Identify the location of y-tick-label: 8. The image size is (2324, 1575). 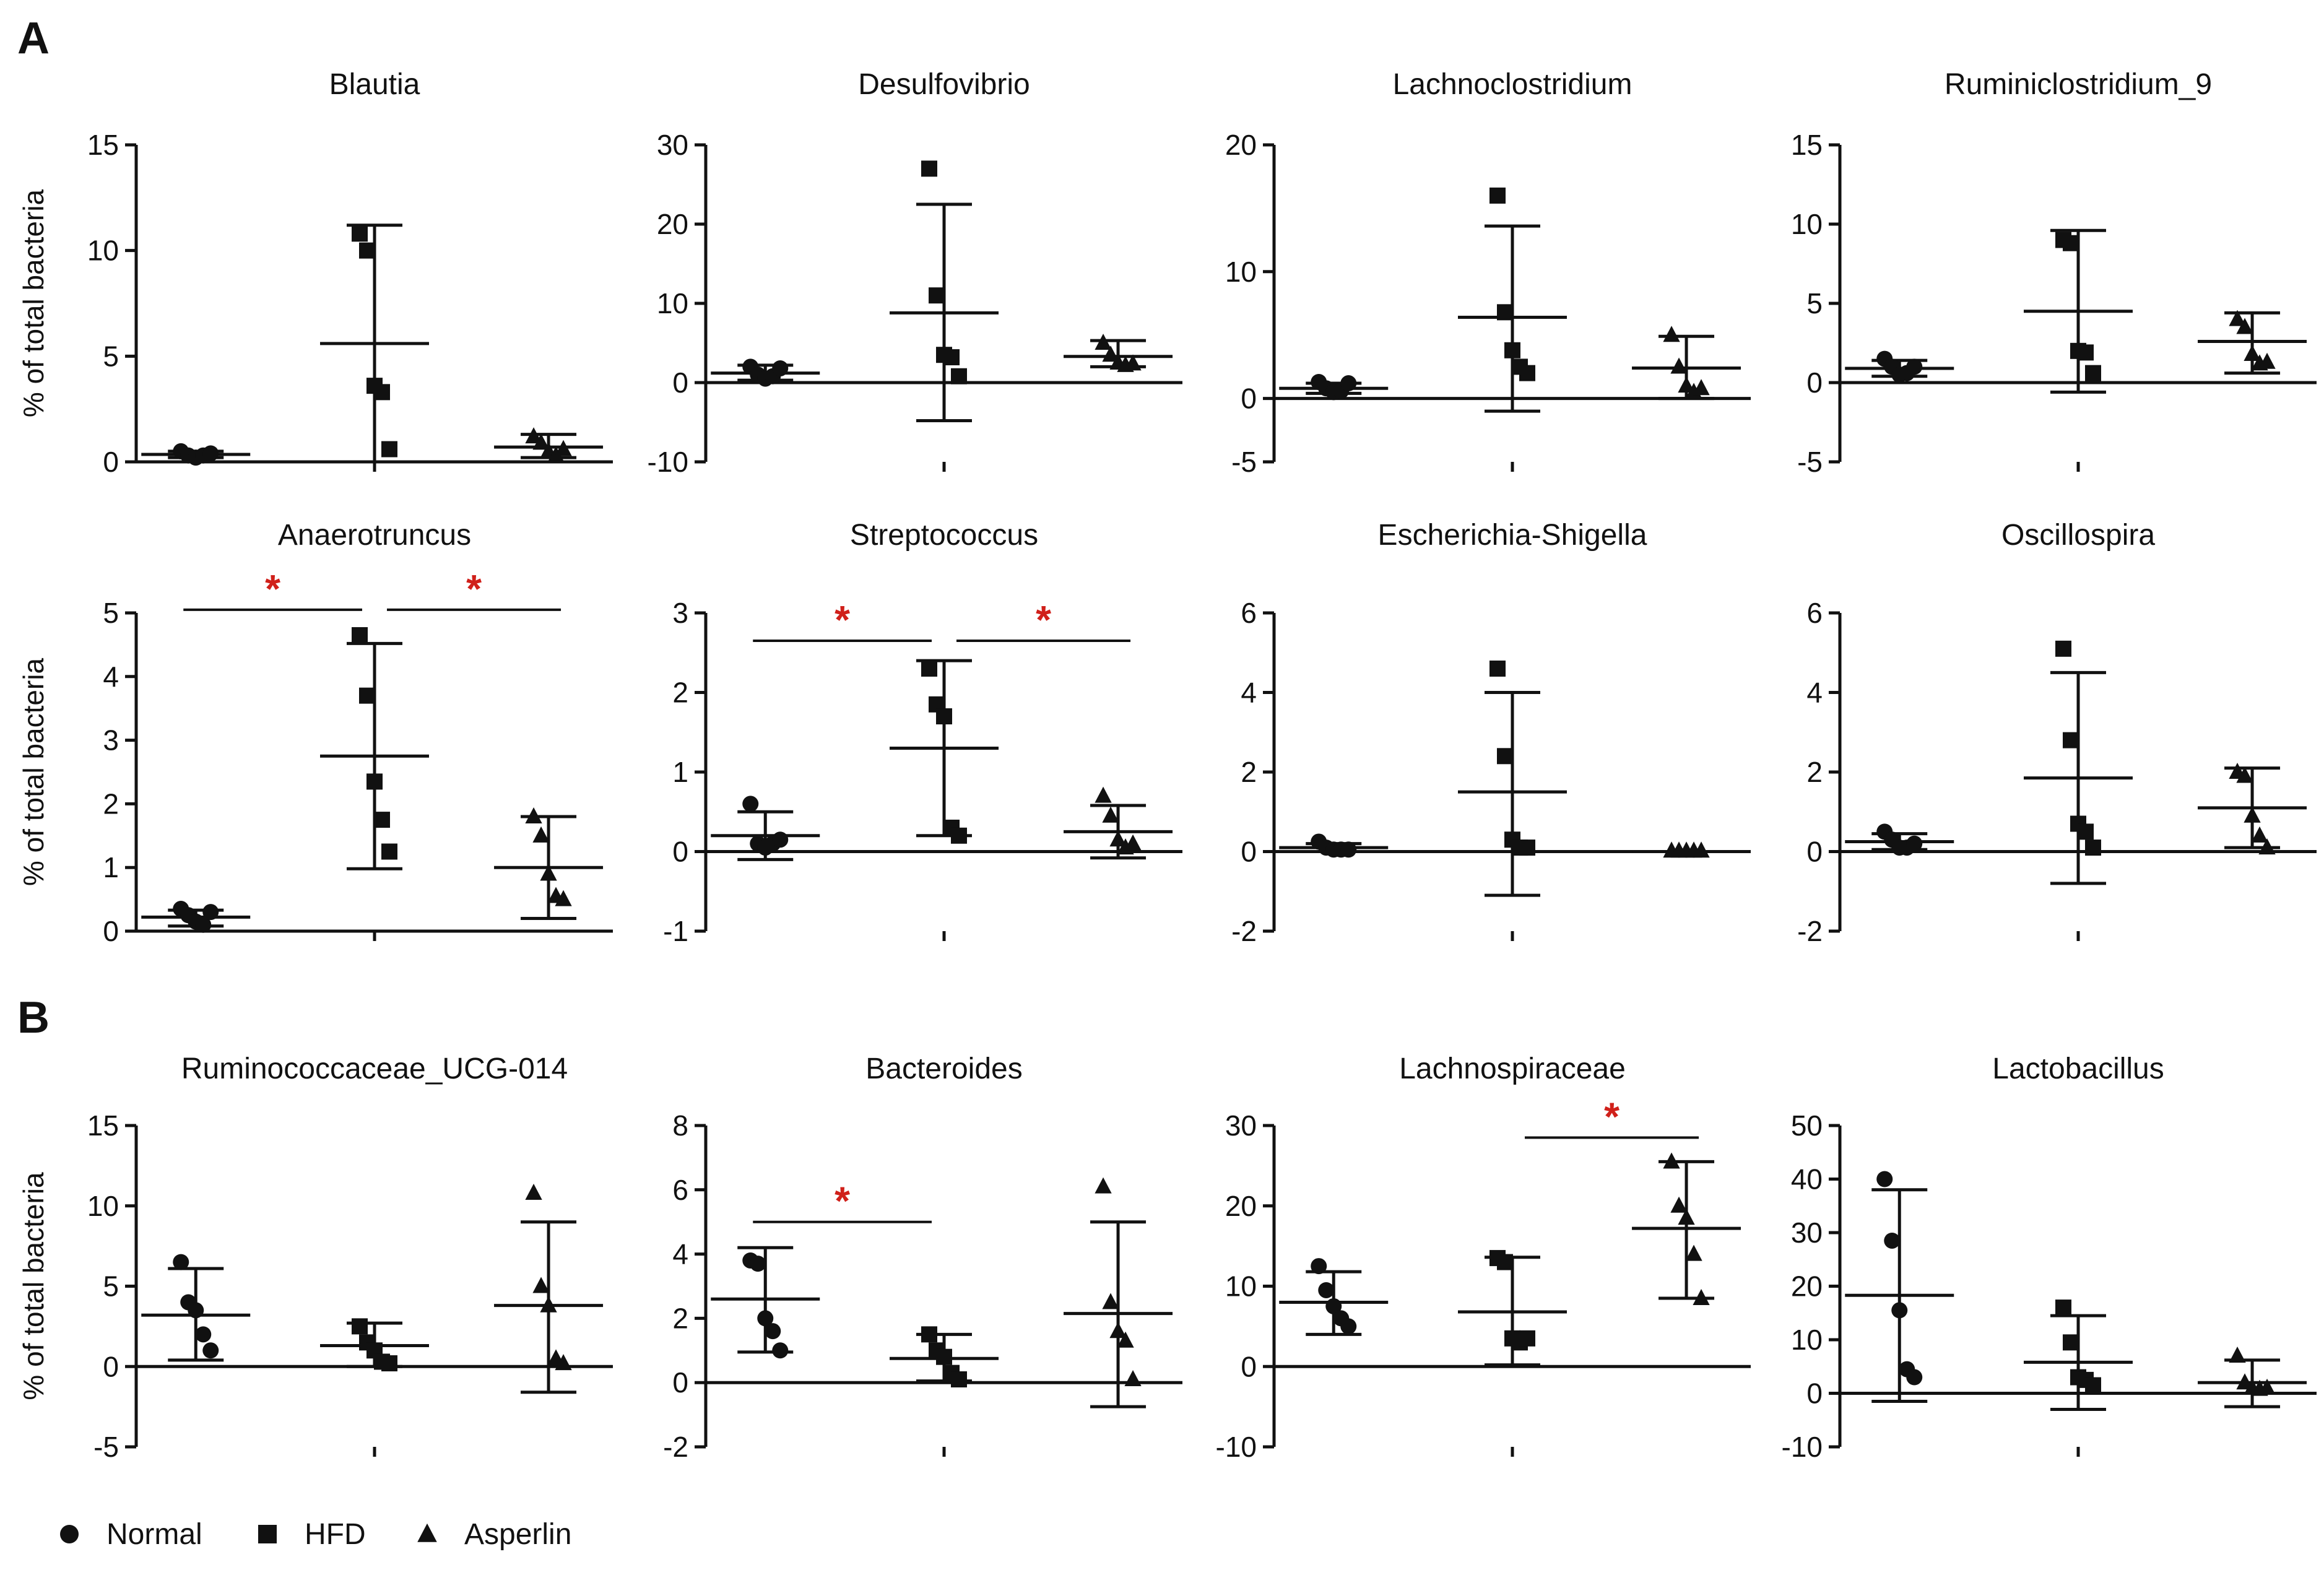
(680, 1125).